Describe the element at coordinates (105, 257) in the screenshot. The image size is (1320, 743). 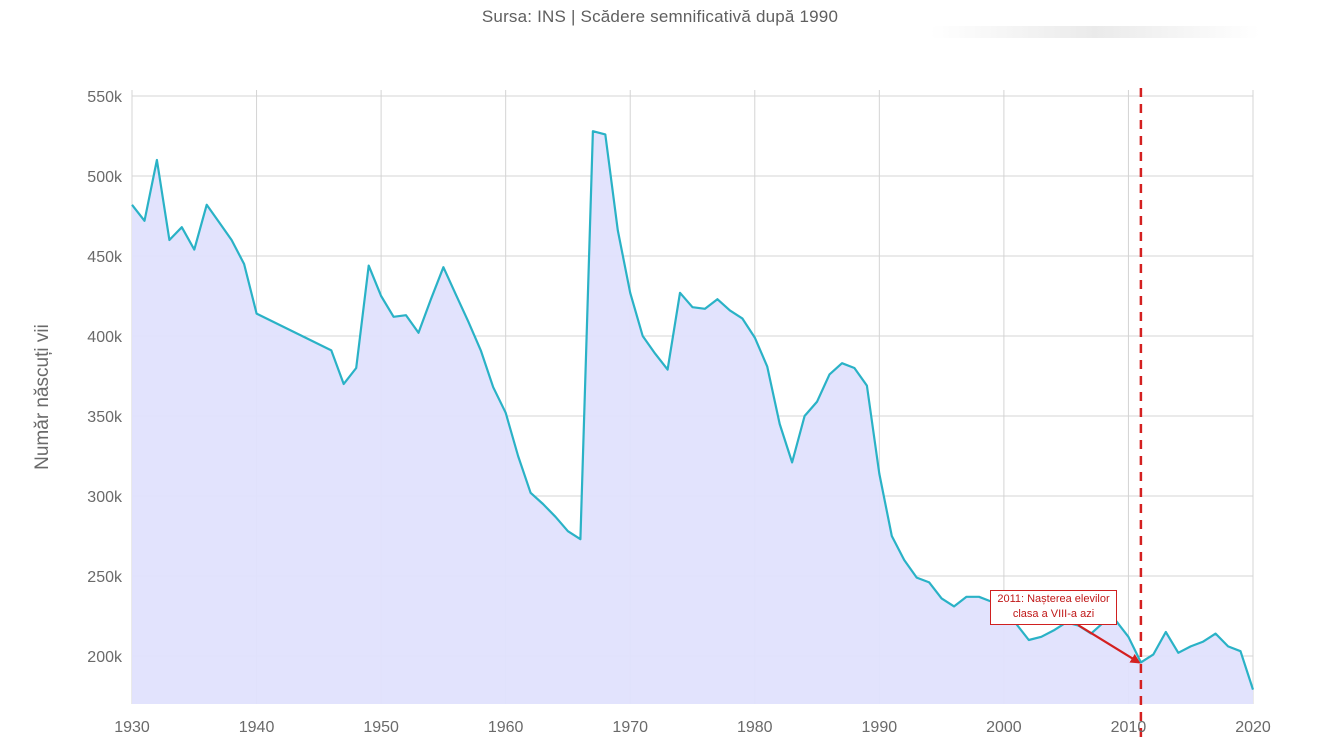
I see `y-tick-label: 450k` at that location.